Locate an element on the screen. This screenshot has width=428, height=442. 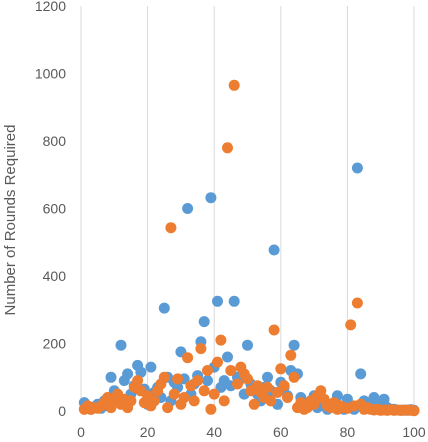
y-axis-tick-labels: 0 200 400 600 800 1000 1200 is located at coordinates (50, 209).